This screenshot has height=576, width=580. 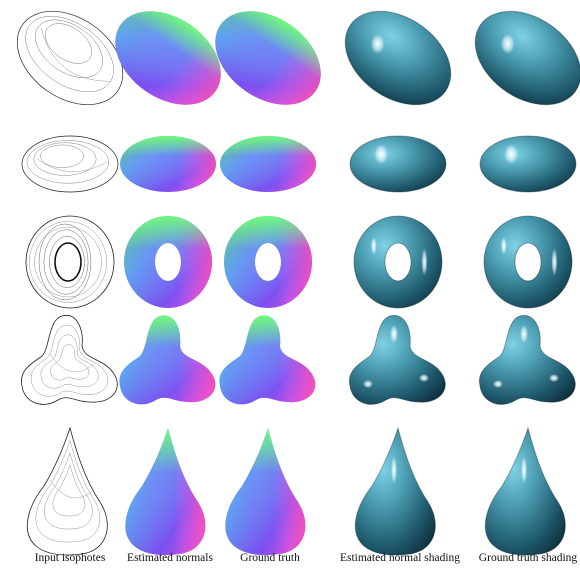 What do you see at coordinates (395, 491) in the screenshot?
I see `teardrop-estimated-shading-render` at bounding box center [395, 491].